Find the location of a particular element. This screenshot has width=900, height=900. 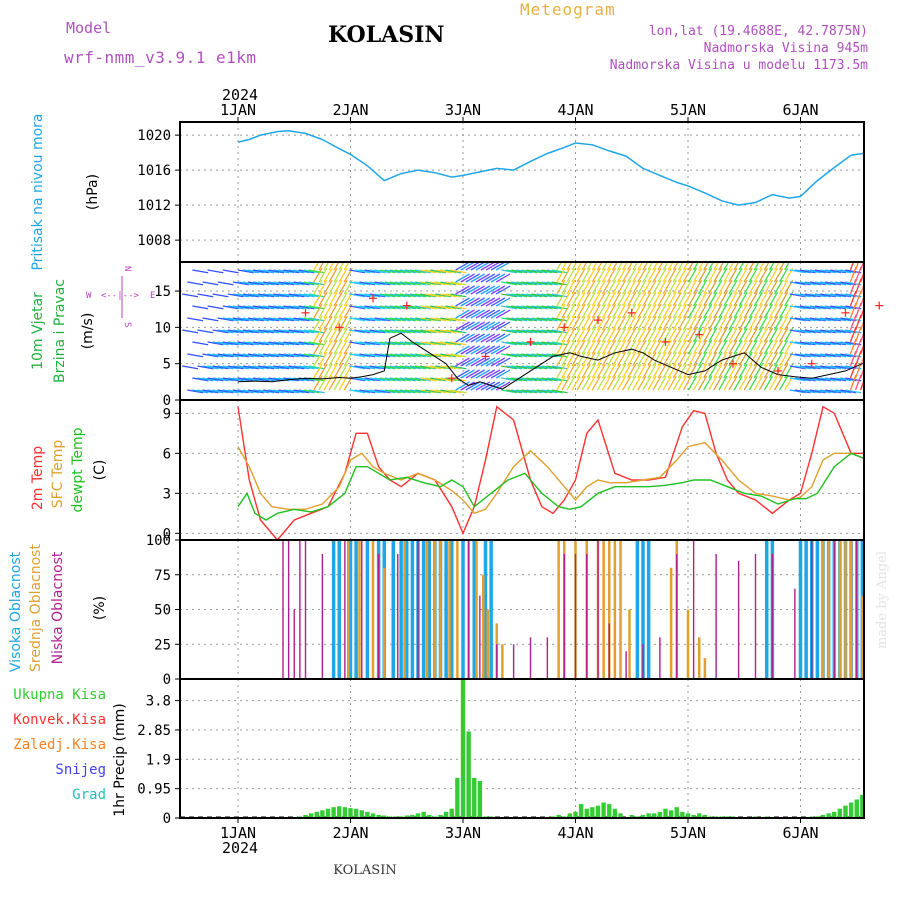

wind-ytick-label: 0 is located at coordinates (167, 401).